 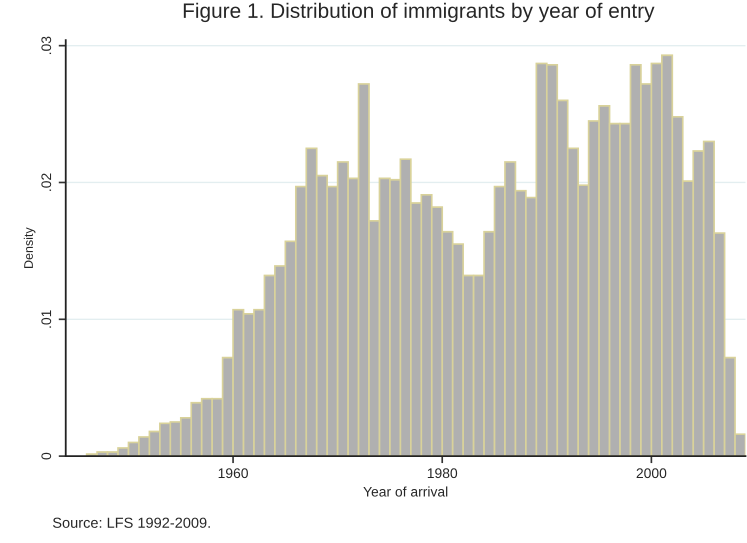 What do you see at coordinates (405, 491) in the screenshot?
I see `x-axis-title: Year of arrival` at bounding box center [405, 491].